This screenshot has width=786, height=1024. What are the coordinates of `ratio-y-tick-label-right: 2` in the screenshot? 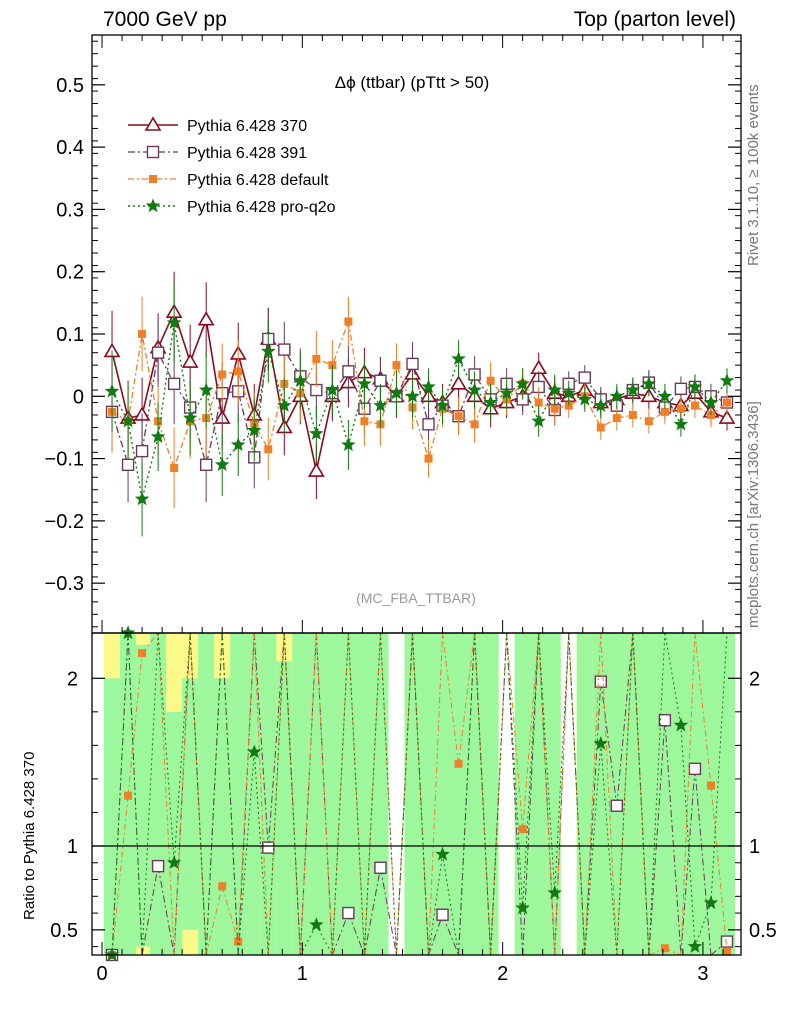 It's located at (754, 679).